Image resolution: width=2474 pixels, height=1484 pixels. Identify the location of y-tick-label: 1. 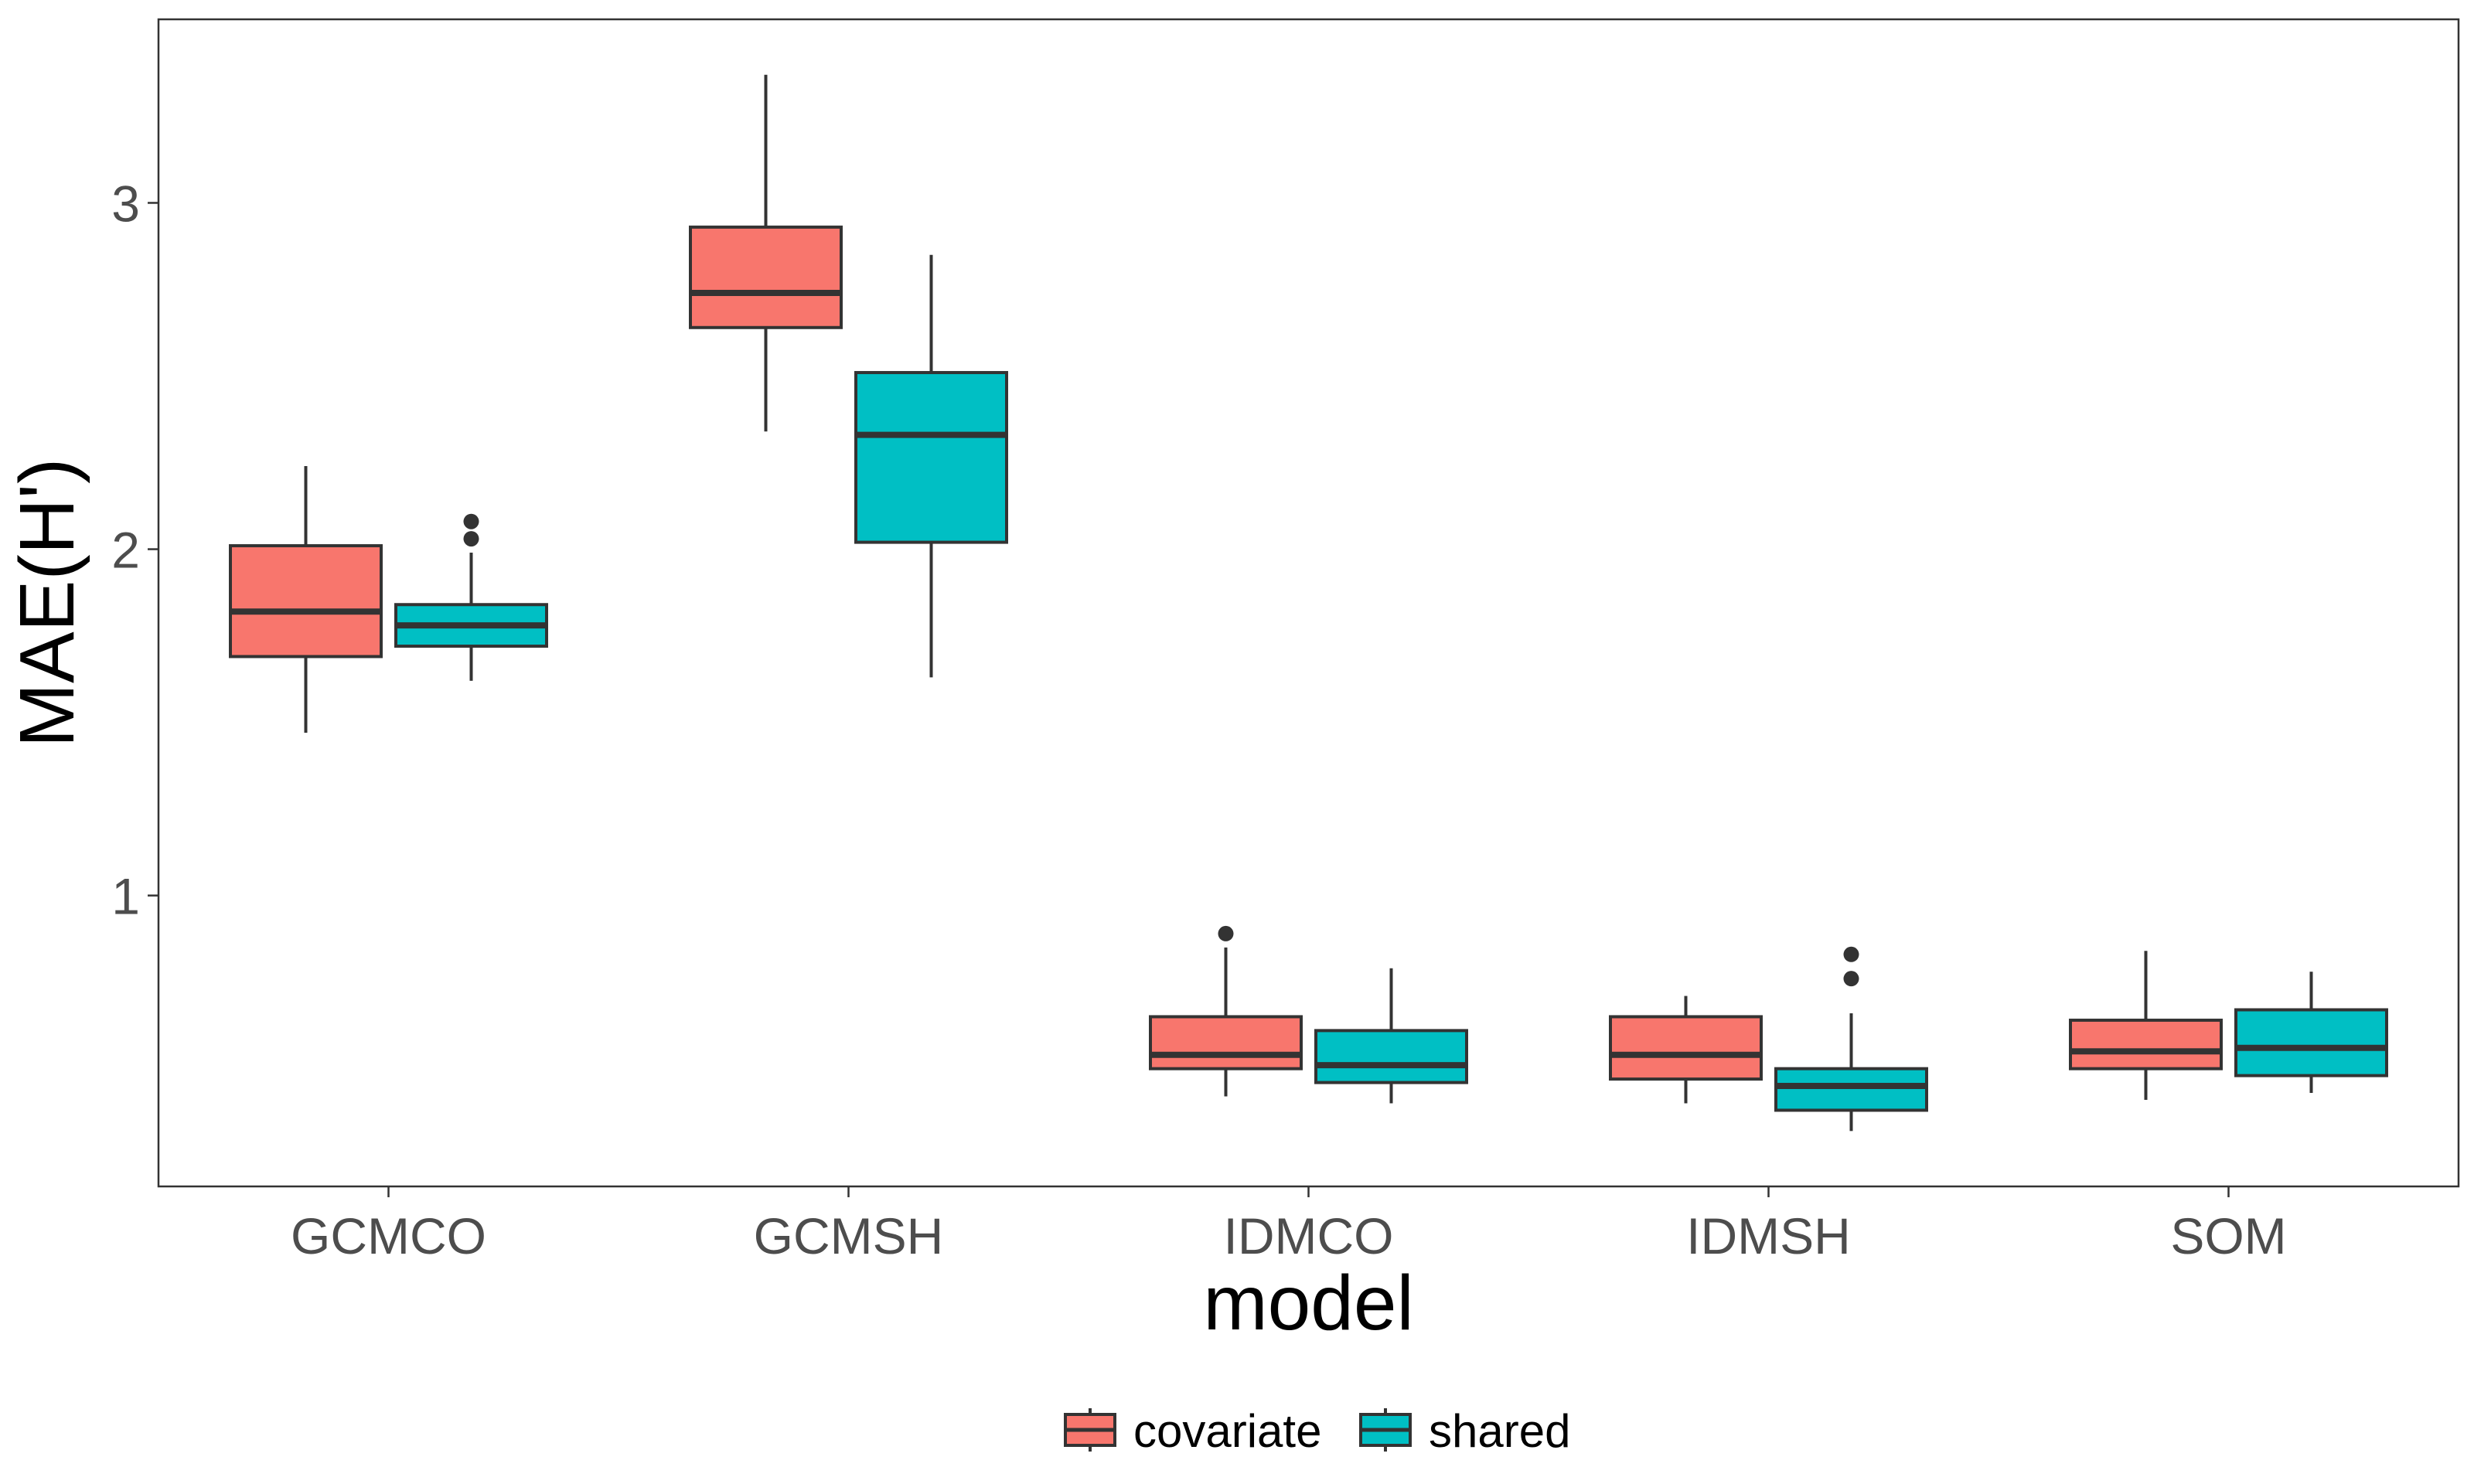
(125, 896).